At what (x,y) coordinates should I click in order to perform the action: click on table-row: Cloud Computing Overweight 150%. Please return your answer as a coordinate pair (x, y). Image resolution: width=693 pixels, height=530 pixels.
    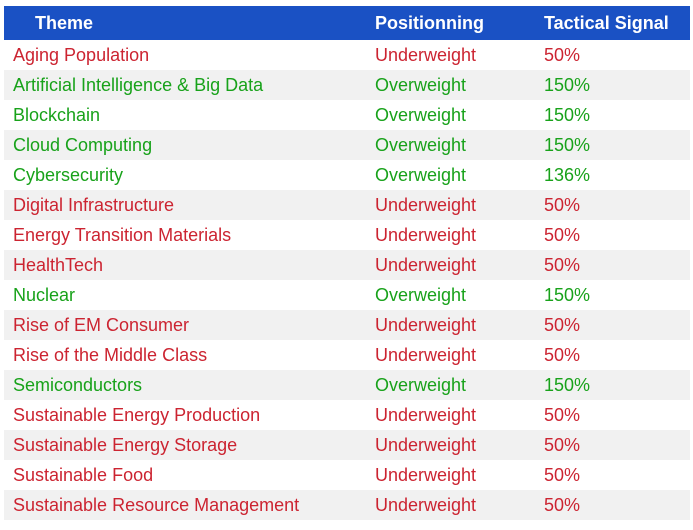
    Looking at the image, I should click on (347, 145).